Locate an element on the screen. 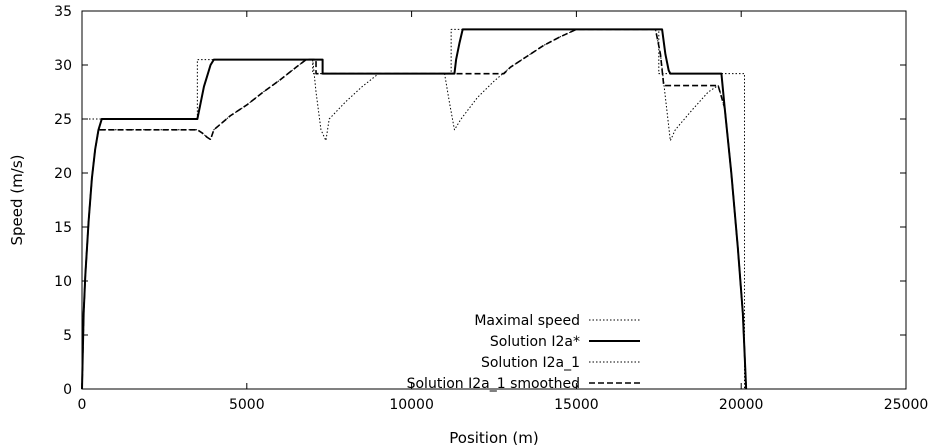 This screenshot has width=933, height=448. x-tick-label: 0 is located at coordinates (82, 405).